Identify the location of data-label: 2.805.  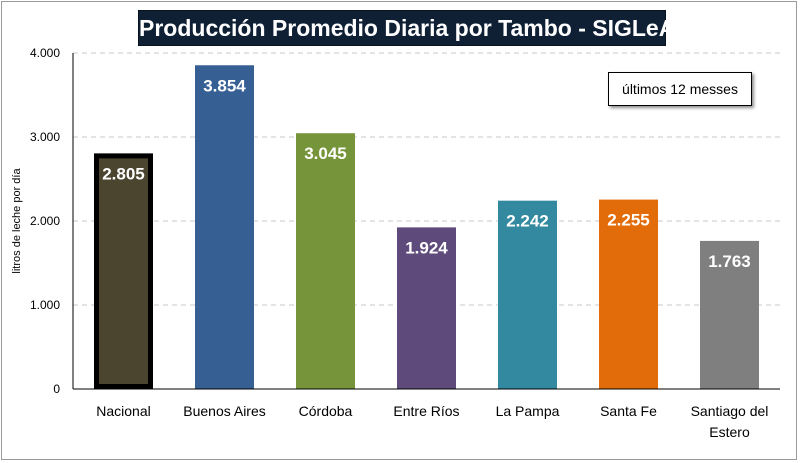
(123, 173).